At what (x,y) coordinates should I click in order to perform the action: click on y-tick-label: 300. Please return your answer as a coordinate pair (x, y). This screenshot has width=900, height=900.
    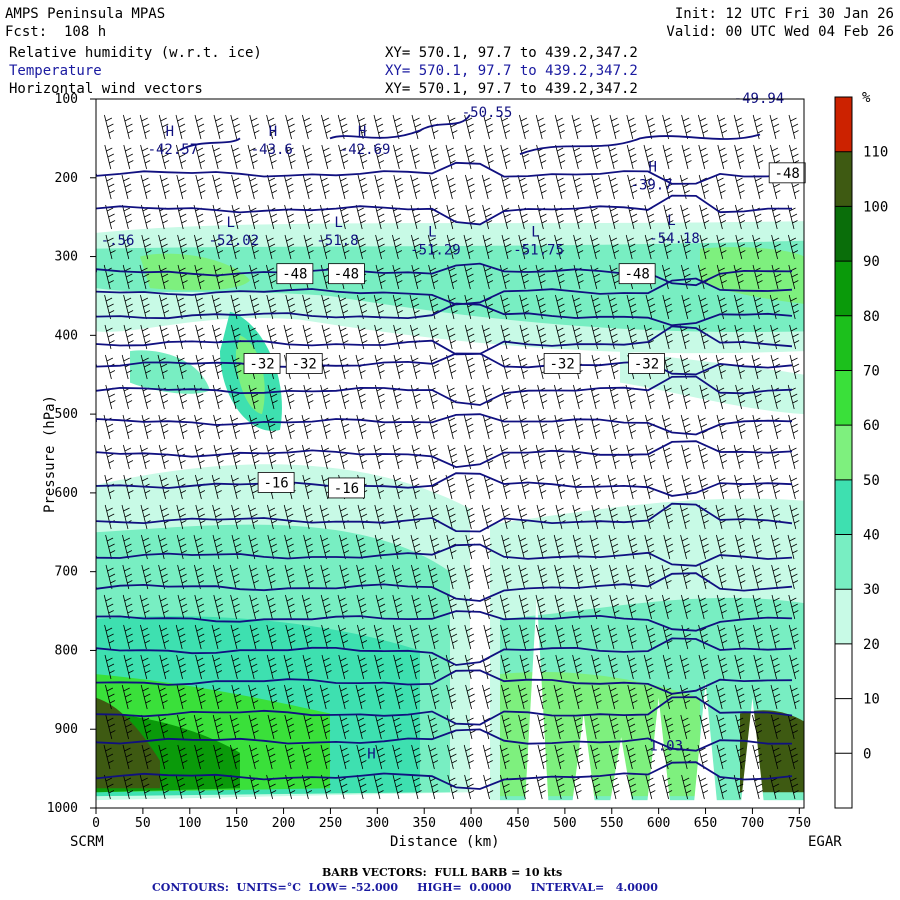
    Looking at the image, I should click on (66, 257).